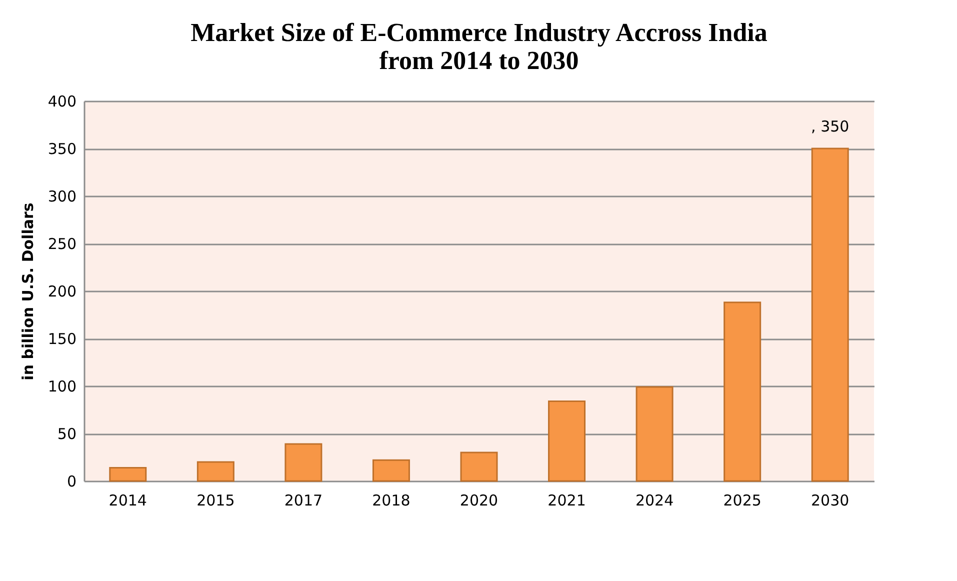 This screenshot has width=957, height=581. I want to click on x-tick-label: 2017, so click(303, 501).